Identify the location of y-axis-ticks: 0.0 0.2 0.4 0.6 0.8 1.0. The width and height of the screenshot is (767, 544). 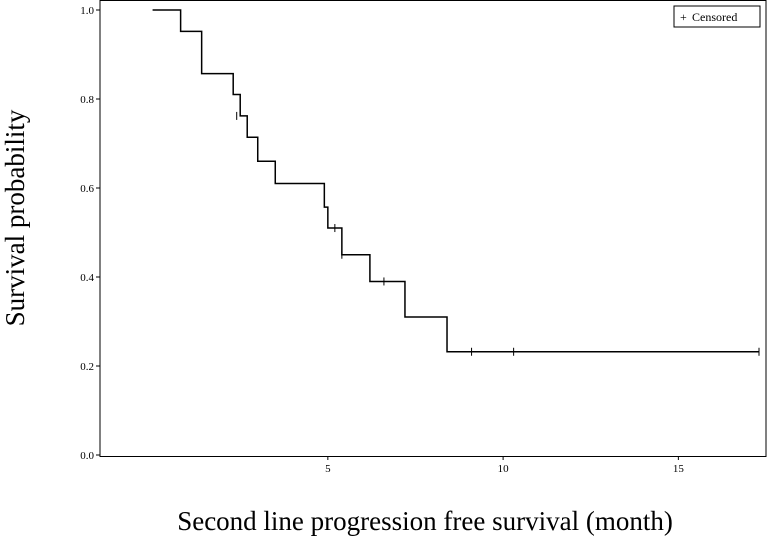
(90, 233).